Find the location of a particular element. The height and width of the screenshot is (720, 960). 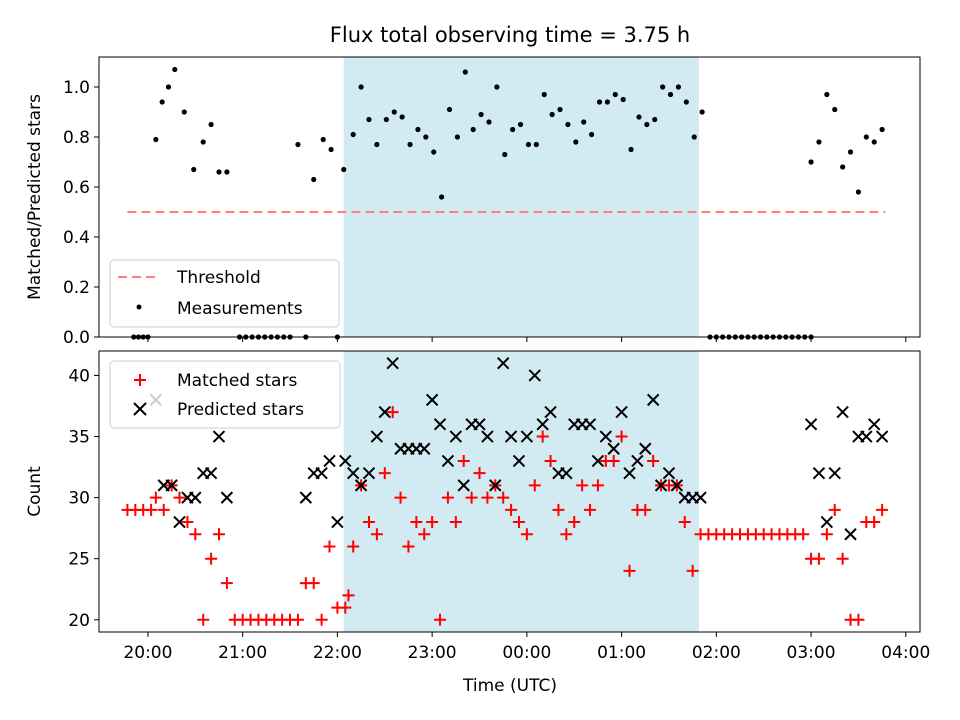

ratio-y-ticks: 0.0 0.2 0.4 0.6 0.8 1.0 is located at coordinates (81, 213).